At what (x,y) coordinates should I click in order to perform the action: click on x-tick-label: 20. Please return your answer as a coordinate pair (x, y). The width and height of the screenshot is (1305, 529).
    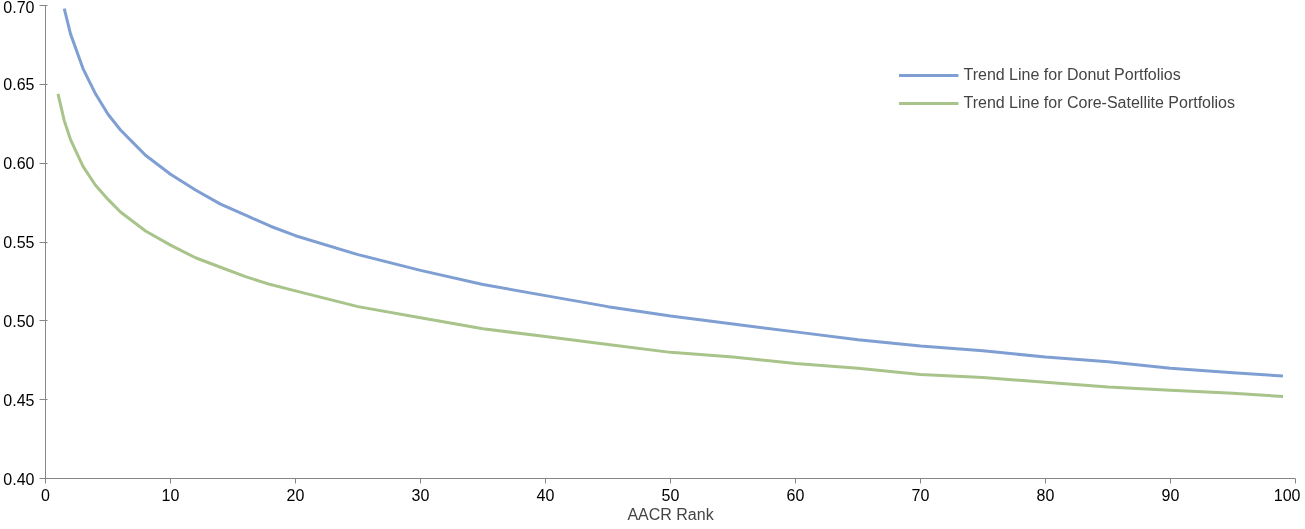
    Looking at the image, I should click on (295, 495).